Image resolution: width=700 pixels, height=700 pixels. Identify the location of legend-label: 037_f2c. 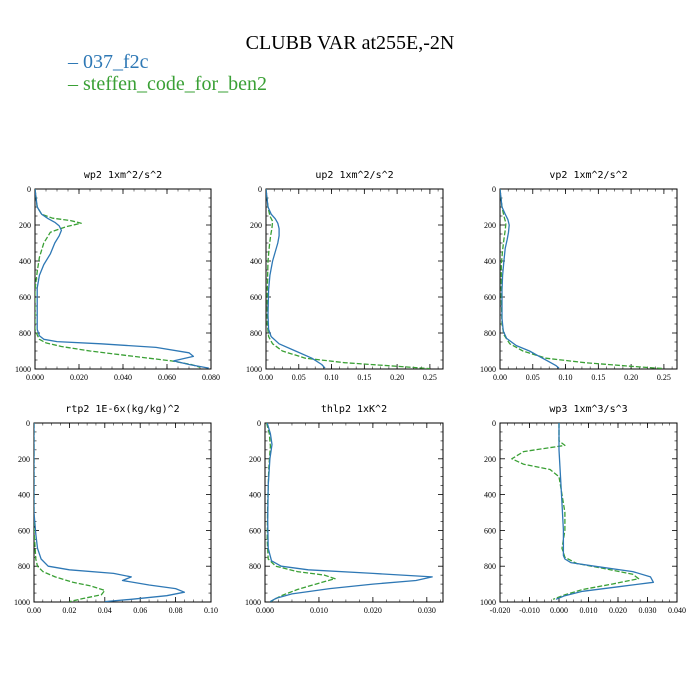
(116, 62).